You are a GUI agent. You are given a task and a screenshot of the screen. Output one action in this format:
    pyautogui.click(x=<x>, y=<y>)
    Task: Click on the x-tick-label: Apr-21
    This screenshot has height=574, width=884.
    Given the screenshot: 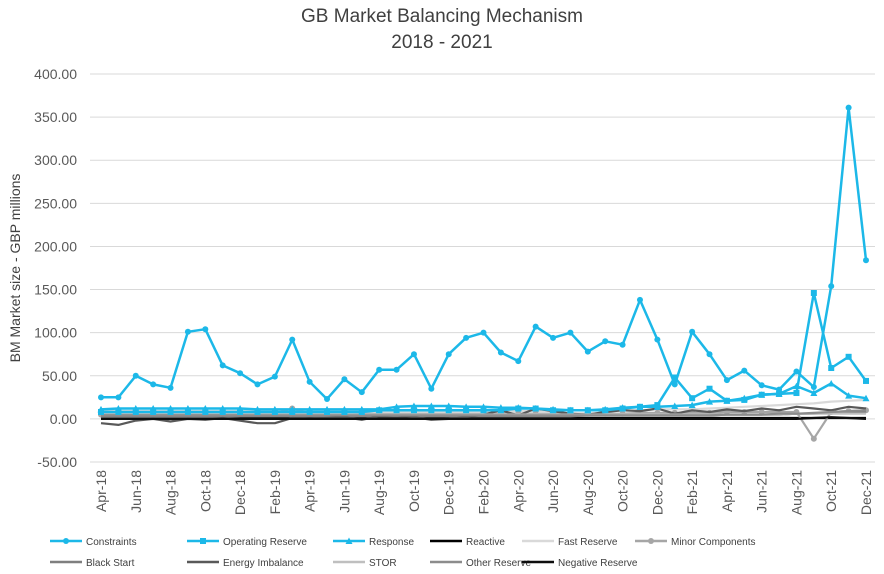 What is the action you would take?
    pyautogui.click(x=727, y=491)
    